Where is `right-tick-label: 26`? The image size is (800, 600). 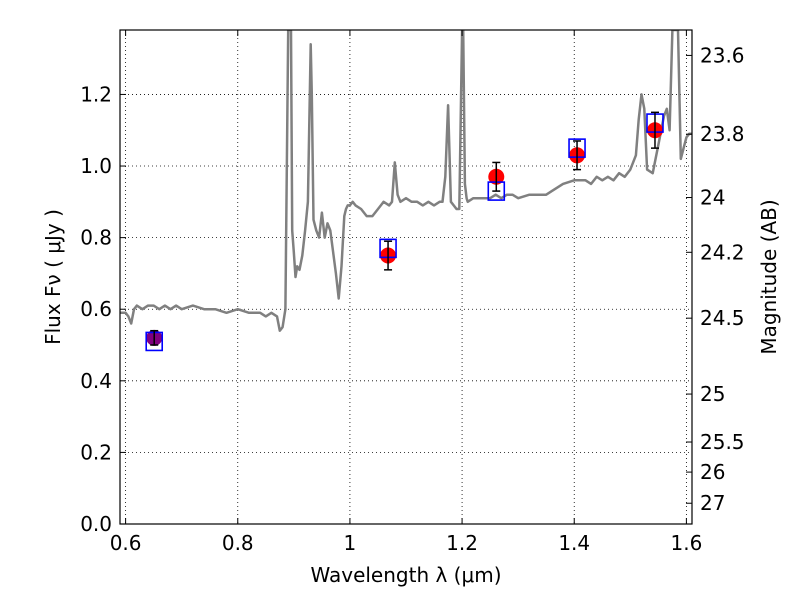
right-tick-label: 26 is located at coordinates (712, 472).